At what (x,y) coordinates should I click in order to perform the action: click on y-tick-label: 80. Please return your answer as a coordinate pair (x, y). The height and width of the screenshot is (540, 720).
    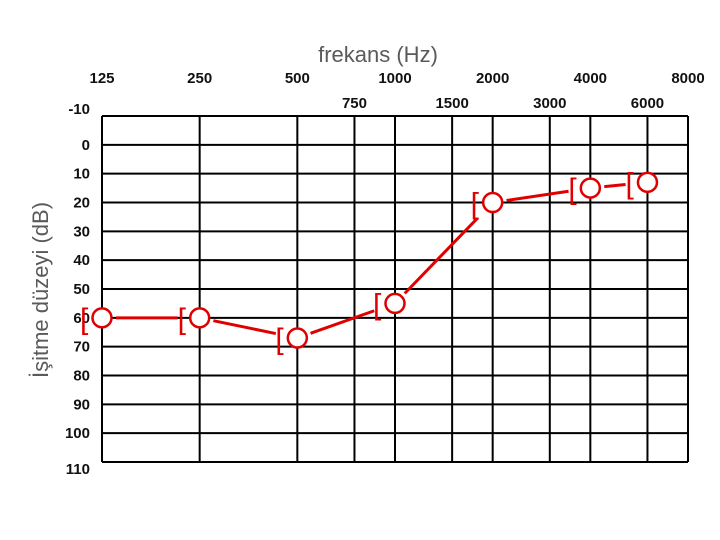
    Looking at the image, I should click on (81, 376).